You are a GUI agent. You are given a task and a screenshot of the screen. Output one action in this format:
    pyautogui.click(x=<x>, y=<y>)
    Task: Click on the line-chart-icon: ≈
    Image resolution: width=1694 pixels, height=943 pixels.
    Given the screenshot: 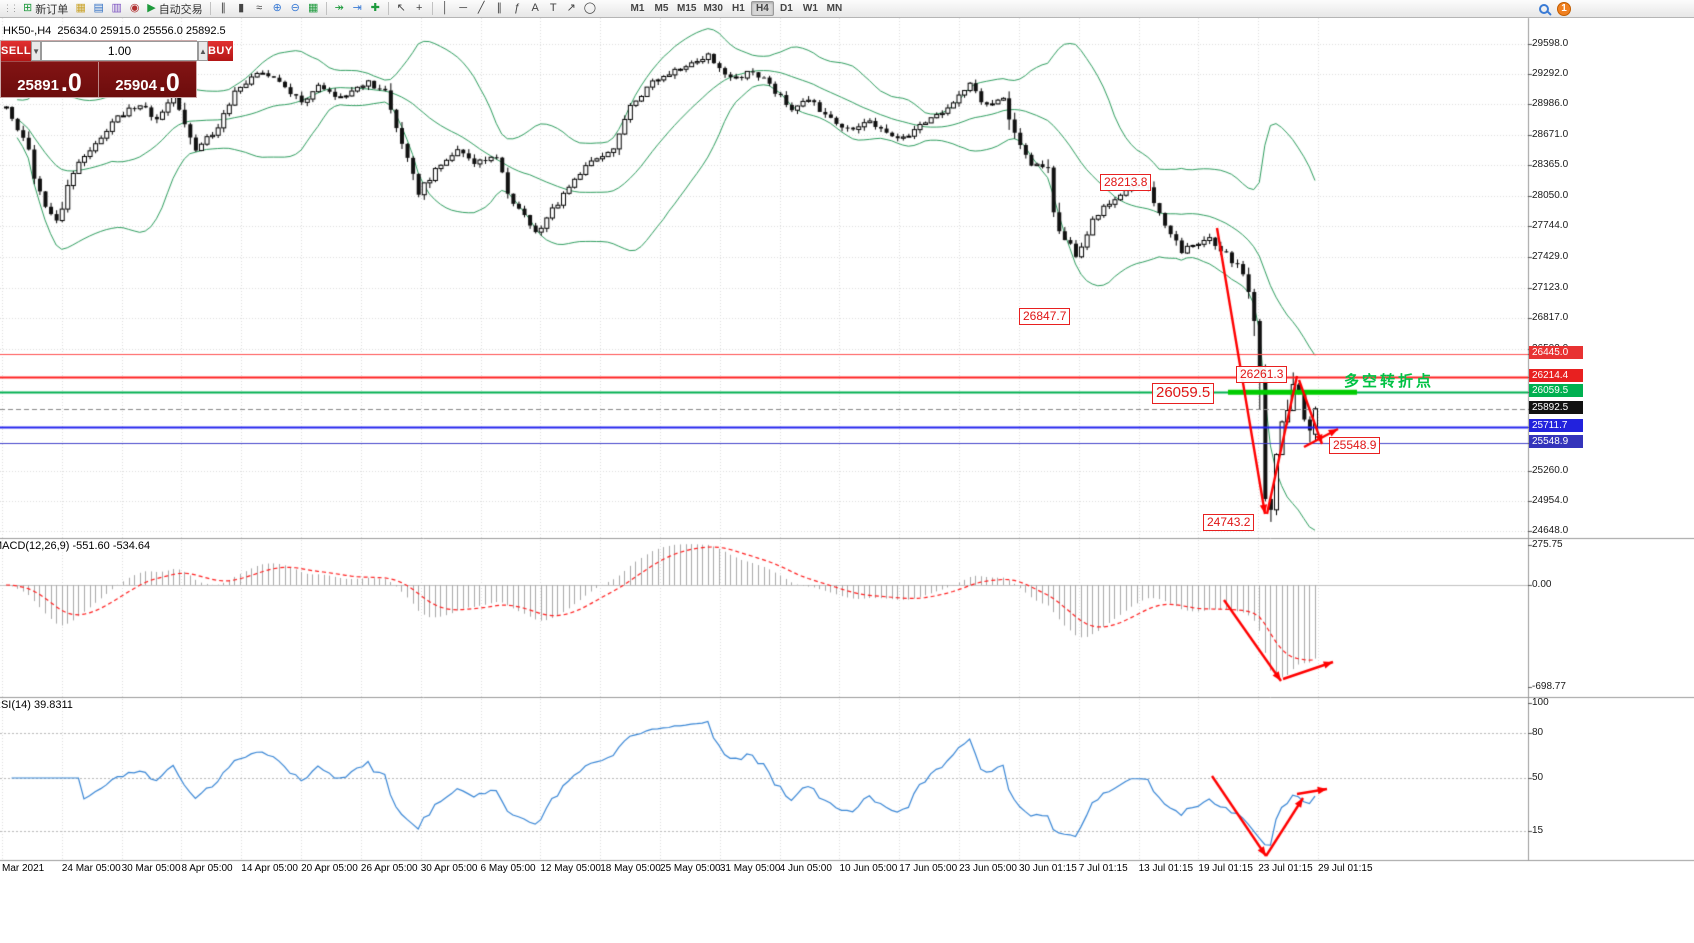 What is the action you would take?
    pyautogui.click(x=259, y=8)
    